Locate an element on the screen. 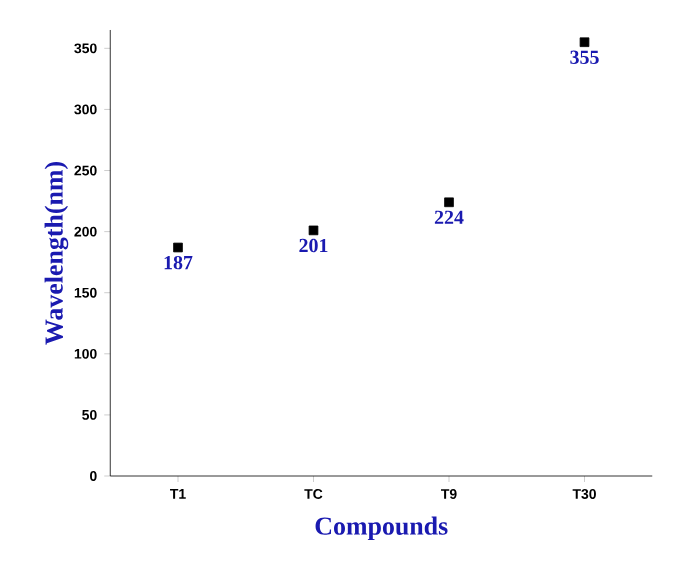 The width and height of the screenshot is (680, 572). x-axis-title: Compounds is located at coordinates (381, 528).